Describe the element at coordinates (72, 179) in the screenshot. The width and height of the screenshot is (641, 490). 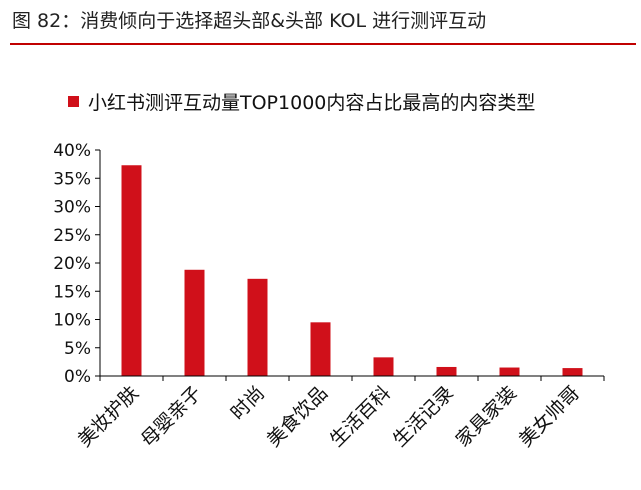
I see `y-tick-label: 35%` at that location.